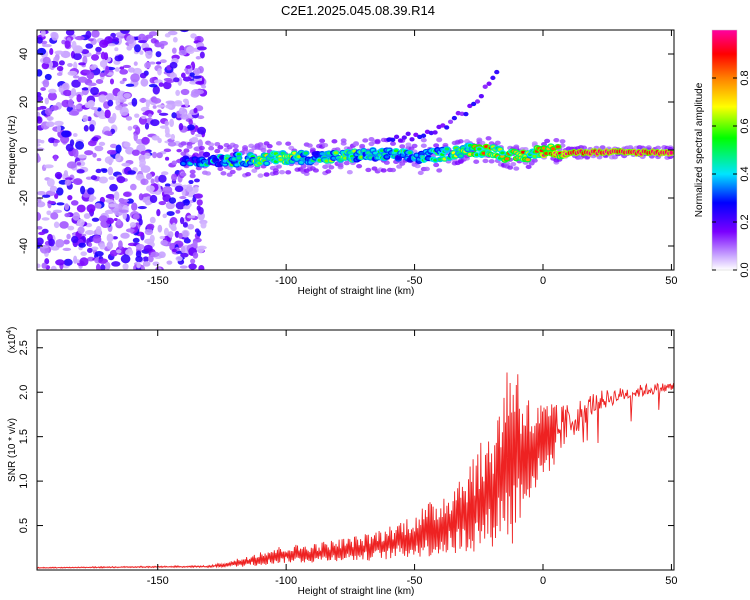 Image resolution: width=750 pixels, height=600 pixels. I want to click on snr-exponent-close: ), so click(12, 328).